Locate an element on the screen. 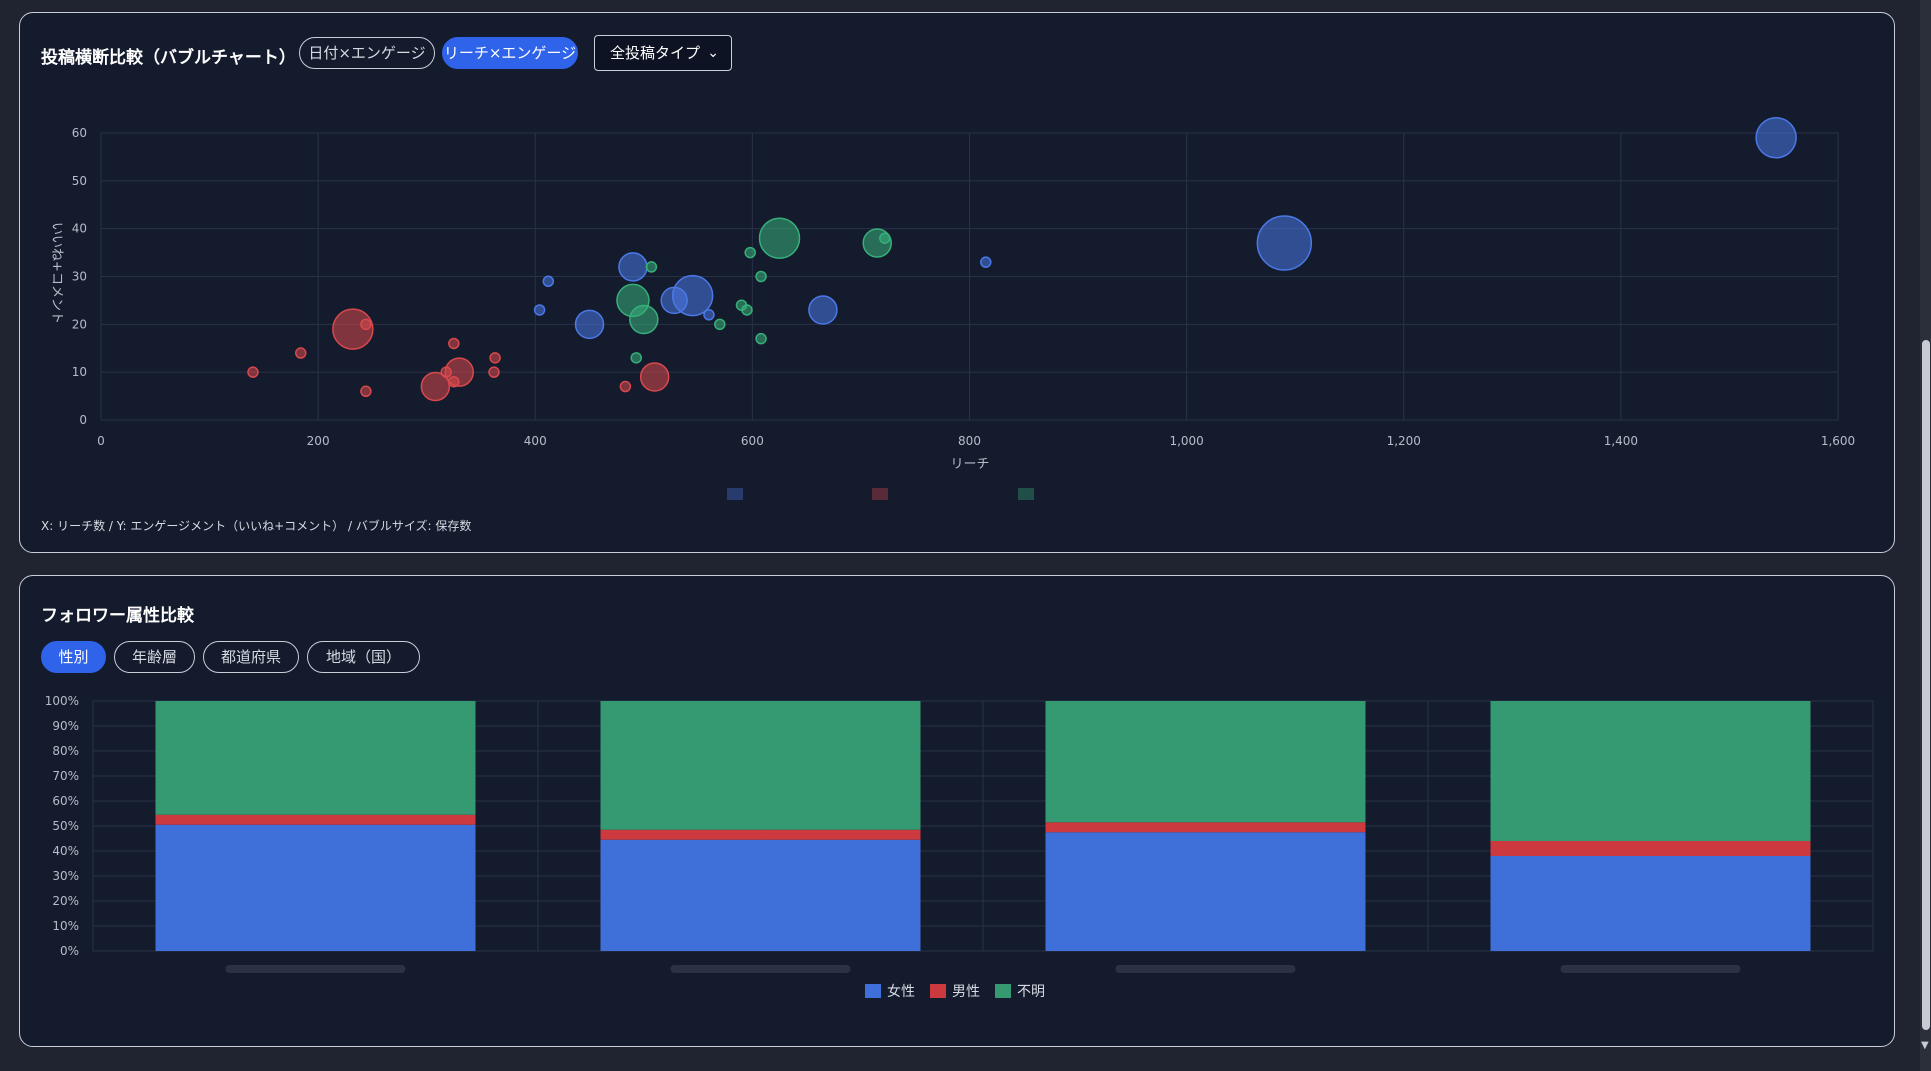 The image size is (1931, 1071). scroll-down-arrow-icon: ▼ is located at coordinates (1925, 1045).